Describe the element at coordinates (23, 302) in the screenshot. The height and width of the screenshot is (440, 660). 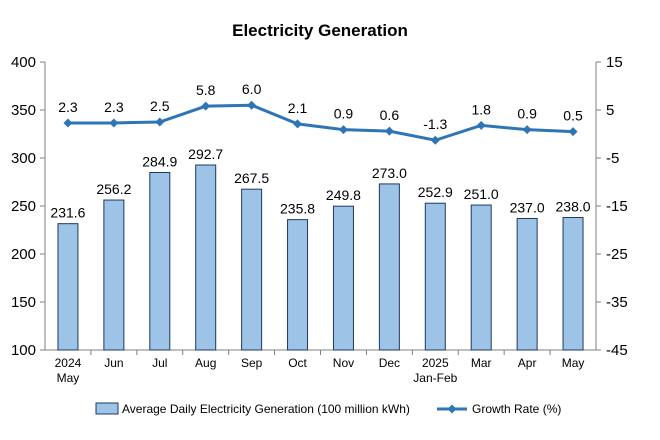
I see `left-tick-label: 150` at that location.